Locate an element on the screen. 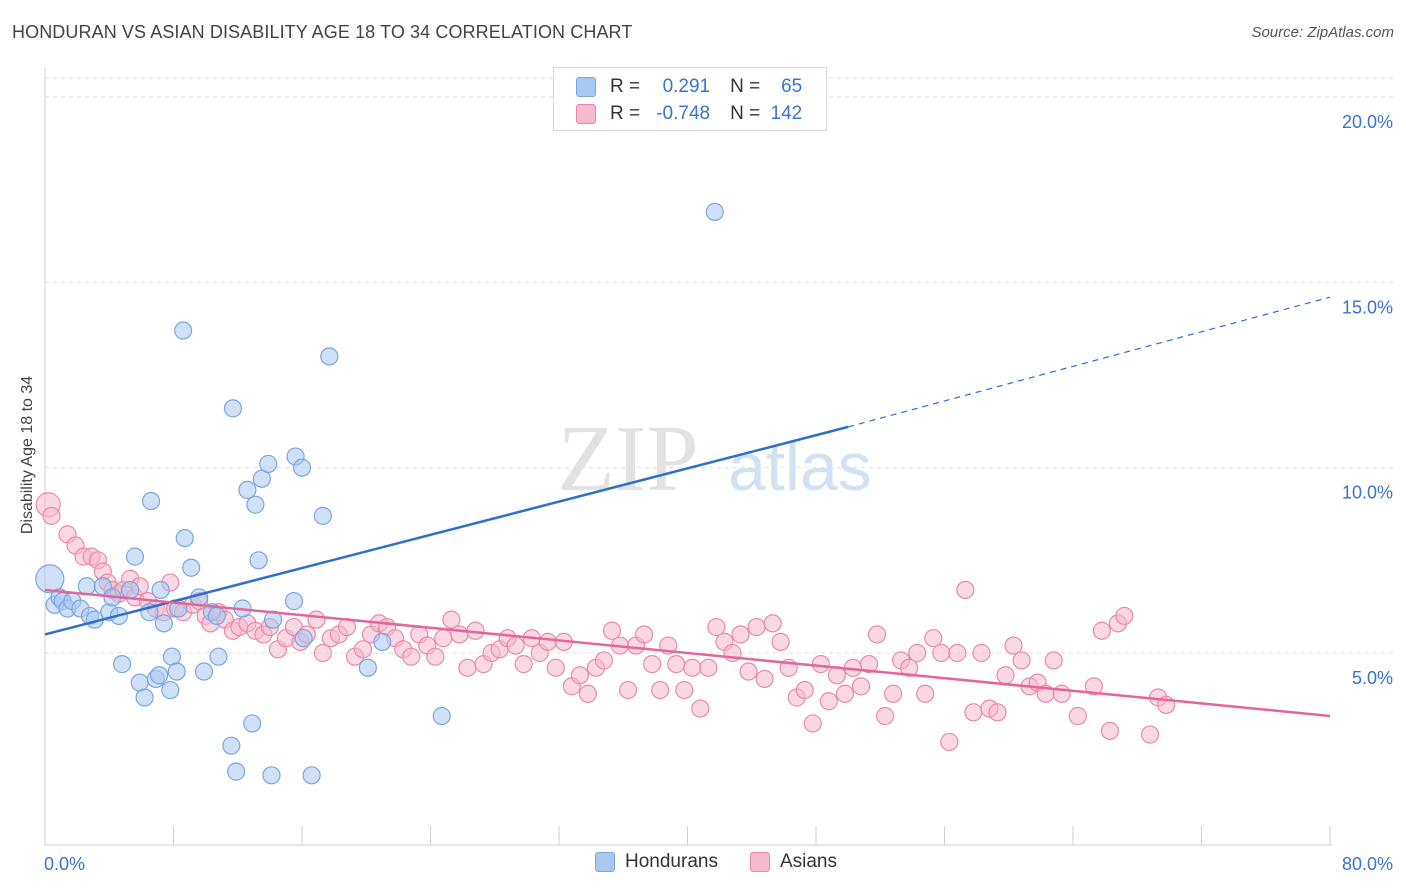  source-credit: Source: ZipAtlas.com is located at coordinates (1322, 32).